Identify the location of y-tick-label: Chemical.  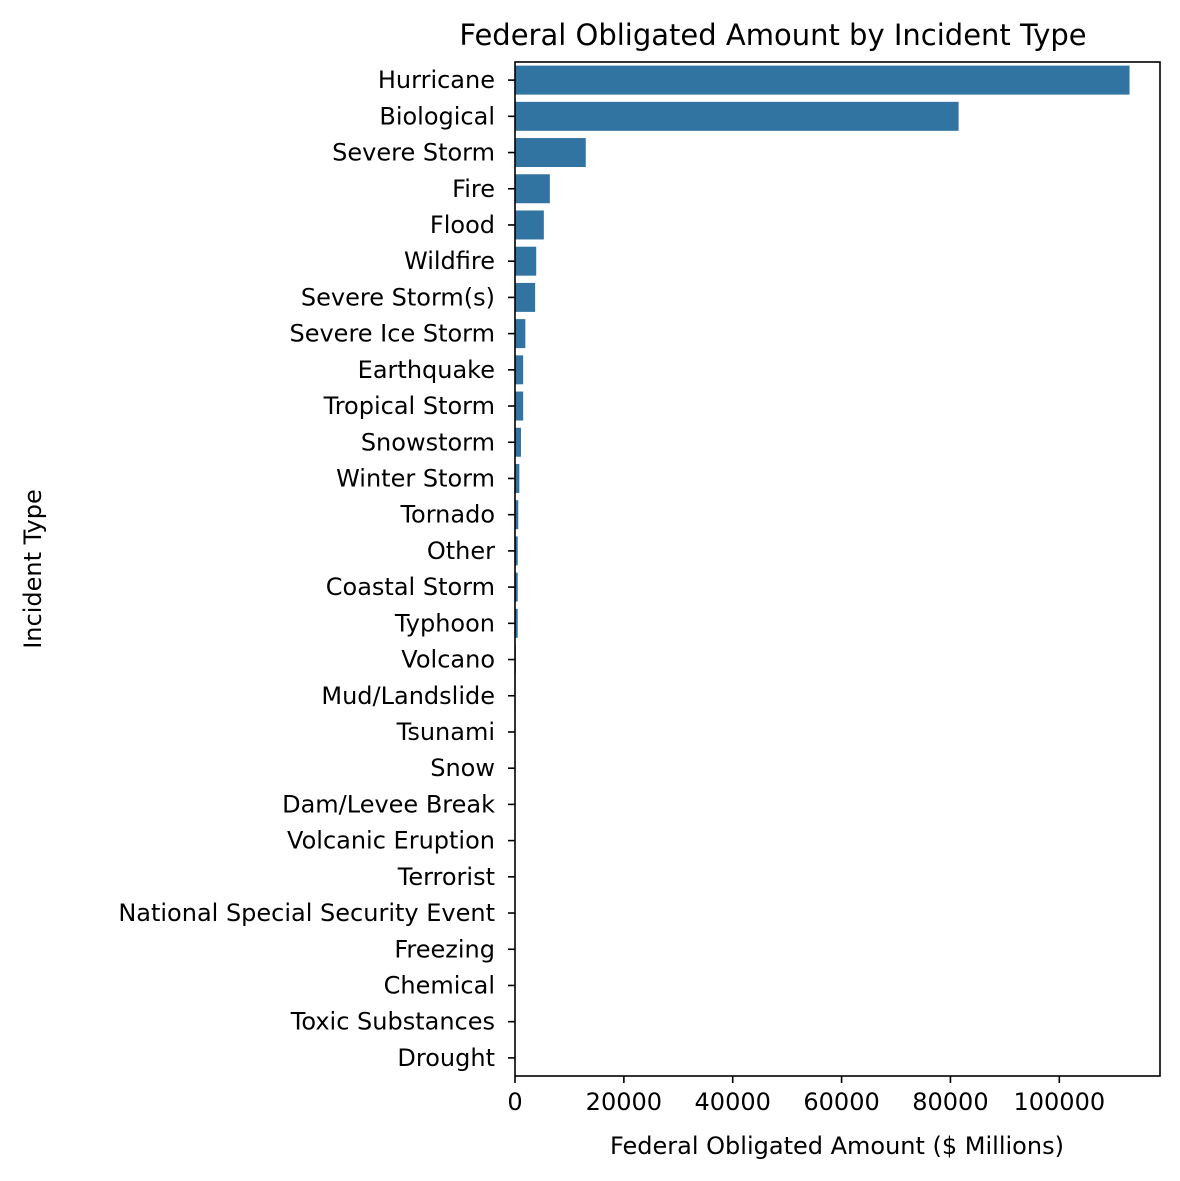
(439, 985).